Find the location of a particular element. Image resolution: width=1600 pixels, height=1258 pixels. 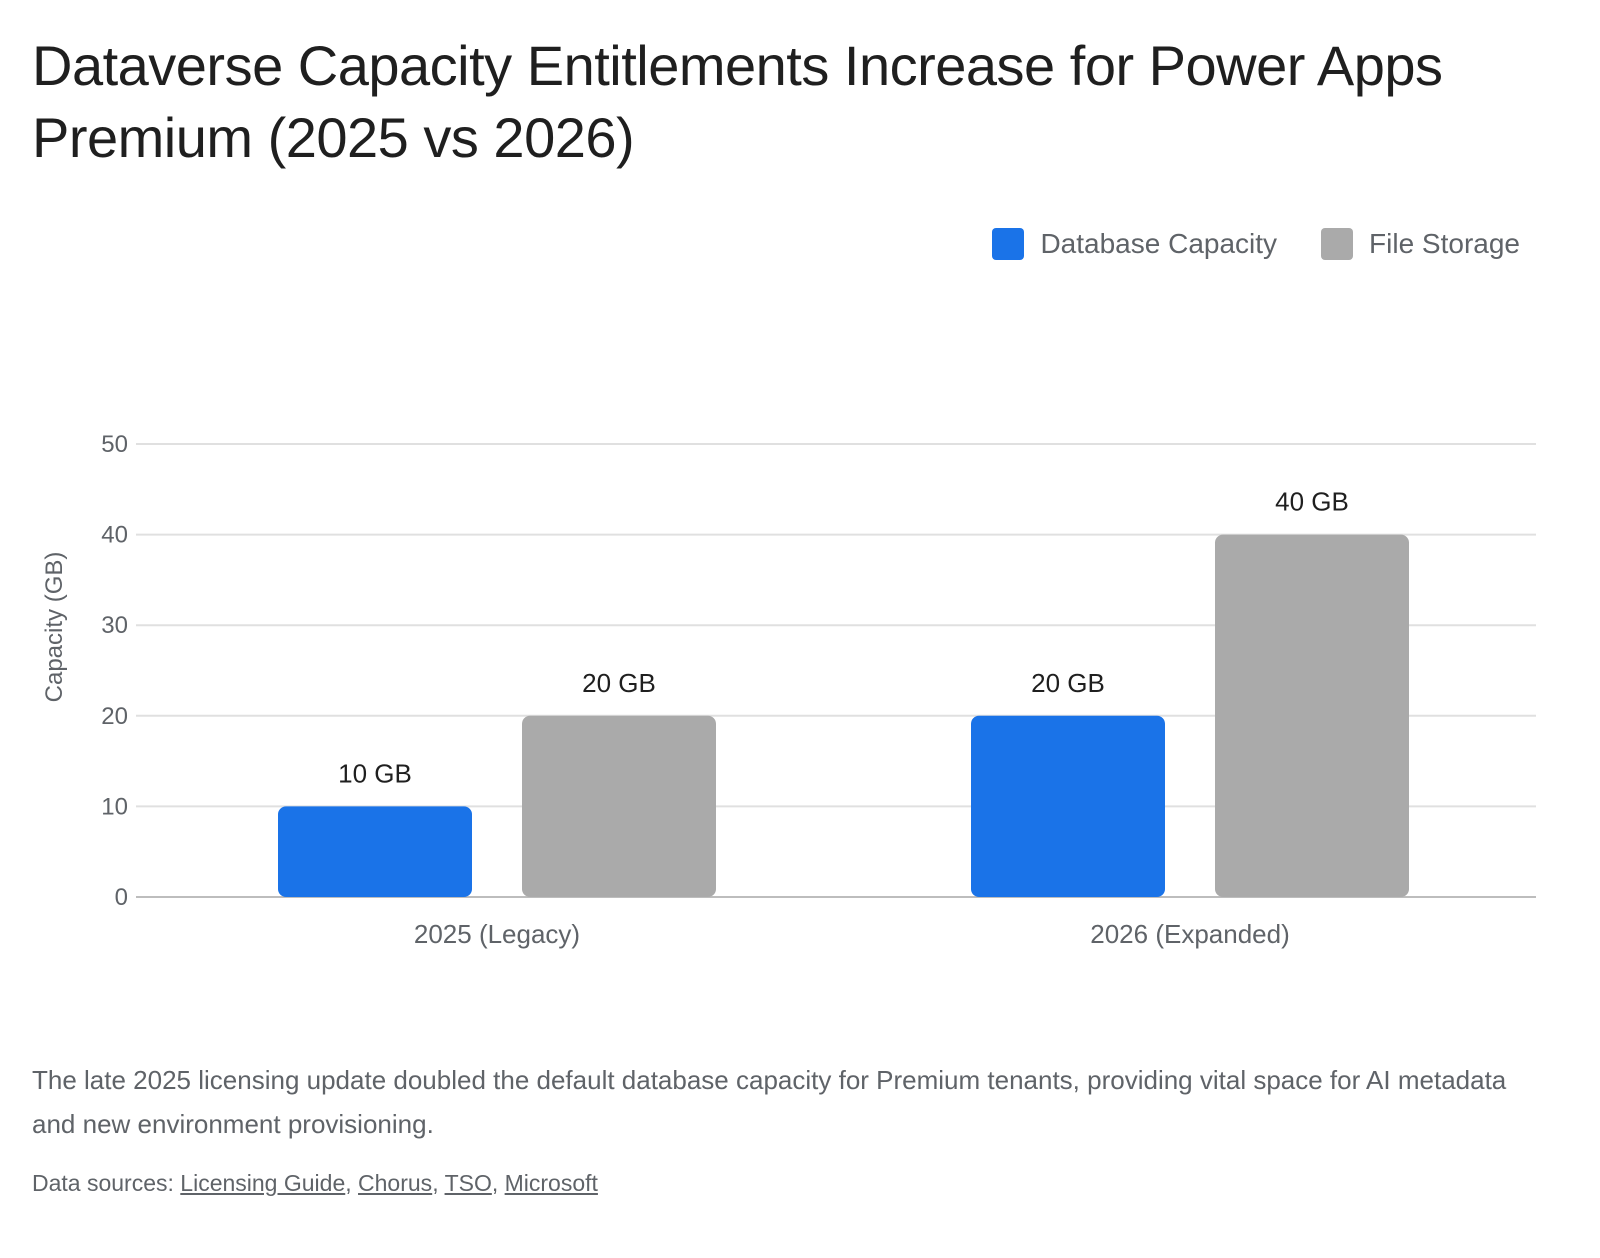

source-link-chorus: Chorus is located at coordinates (395, 1183).